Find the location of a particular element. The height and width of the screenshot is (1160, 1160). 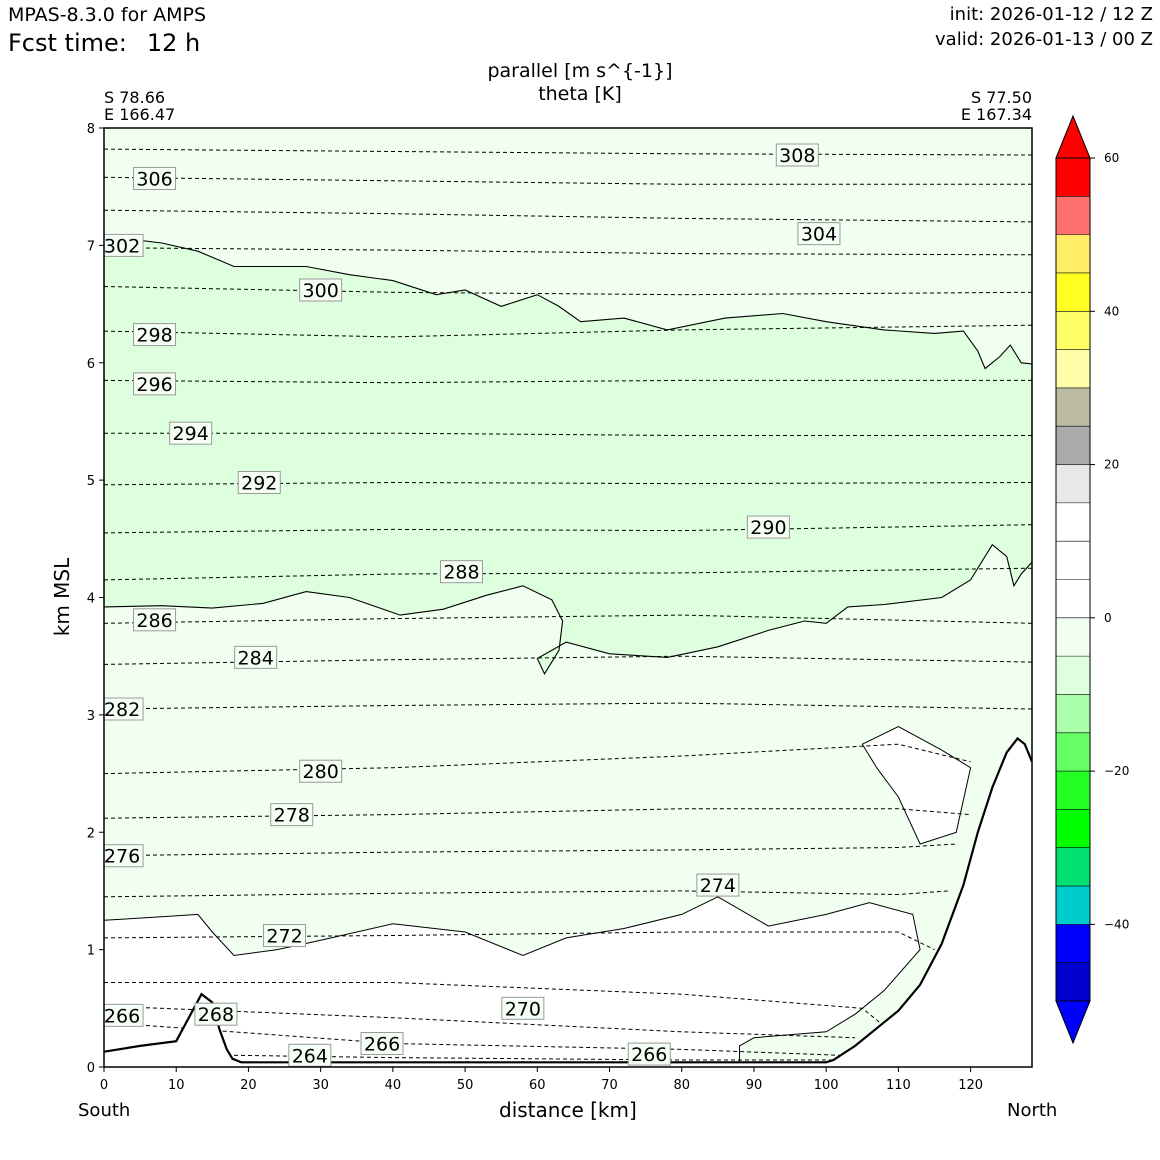

y-tick-label: 3 is located at coordinates (91, 716).